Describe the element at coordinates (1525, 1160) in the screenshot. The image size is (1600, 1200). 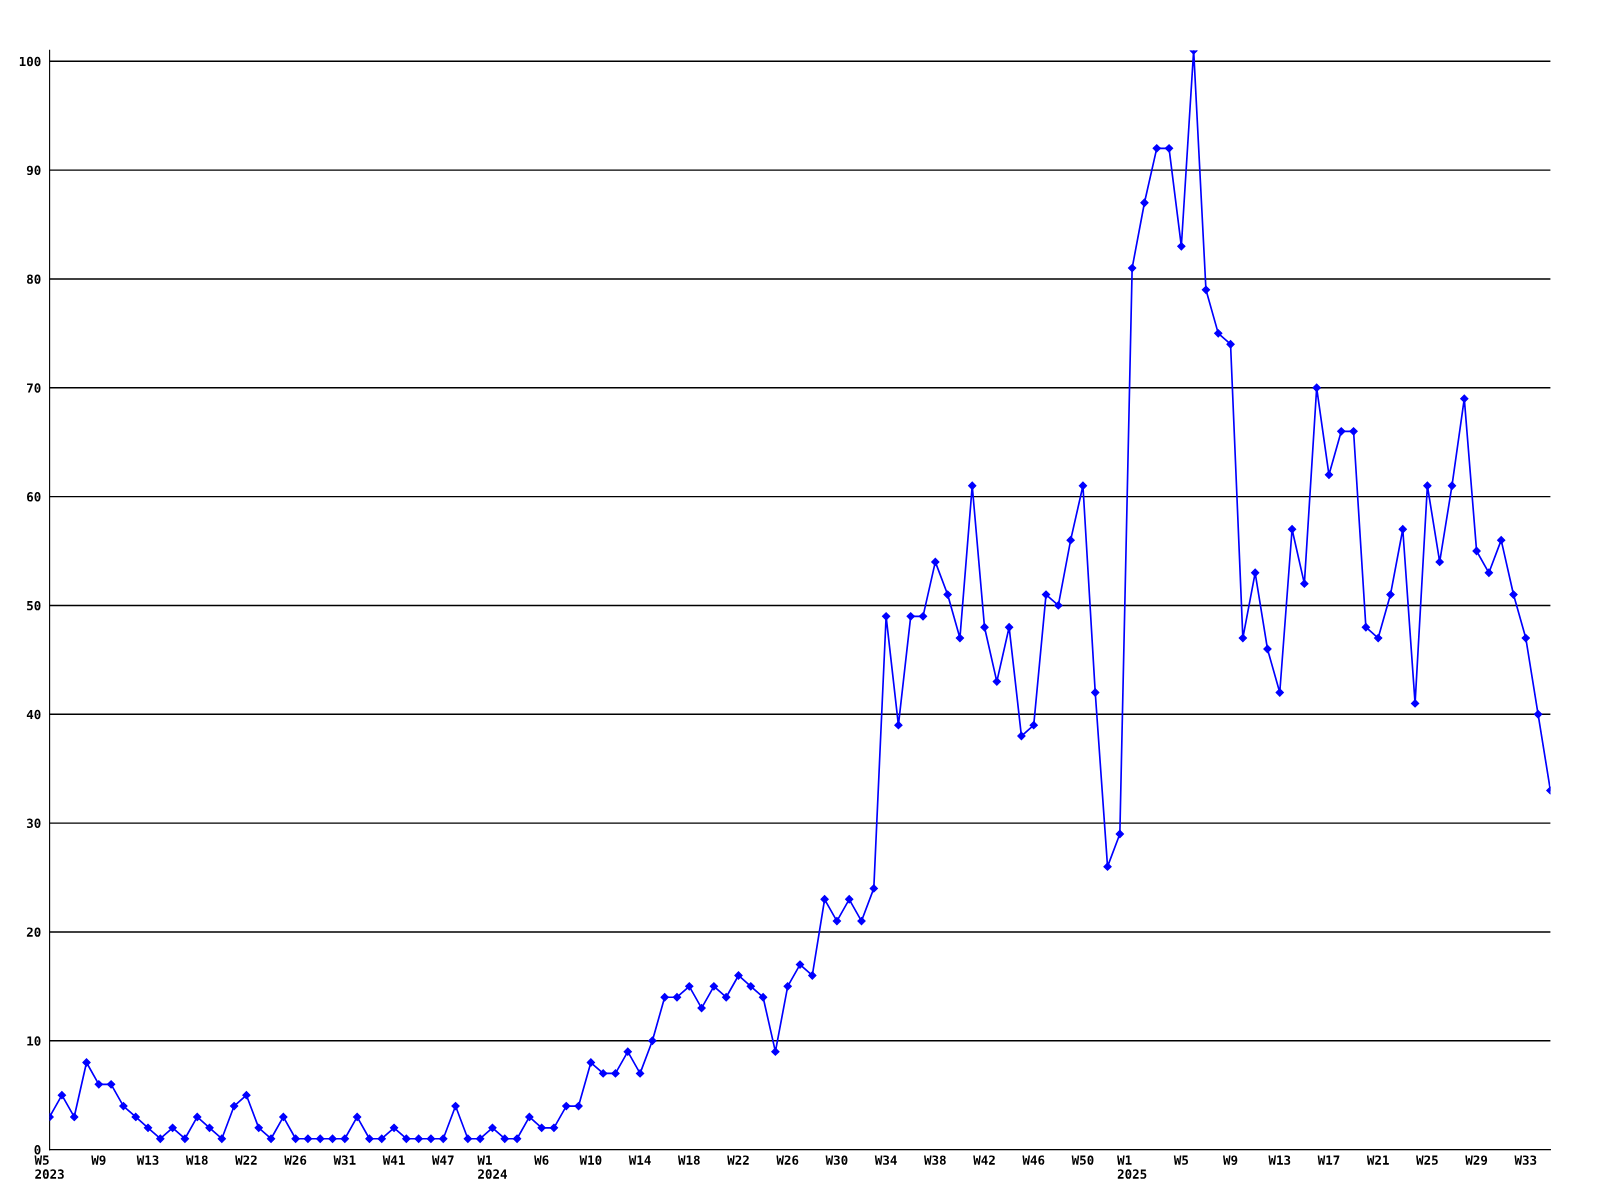
I see `x-tick-label: W33` at that location.